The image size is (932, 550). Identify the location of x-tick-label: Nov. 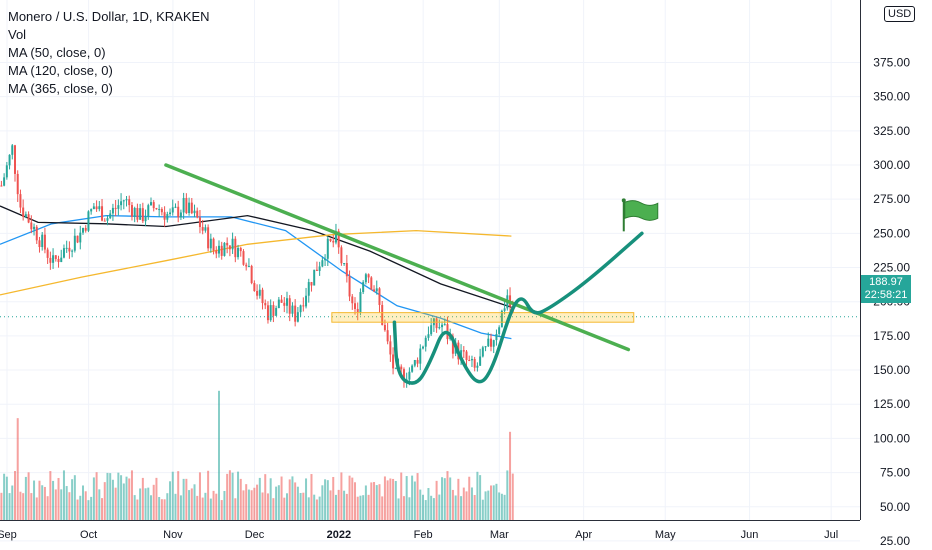
(173, 535).